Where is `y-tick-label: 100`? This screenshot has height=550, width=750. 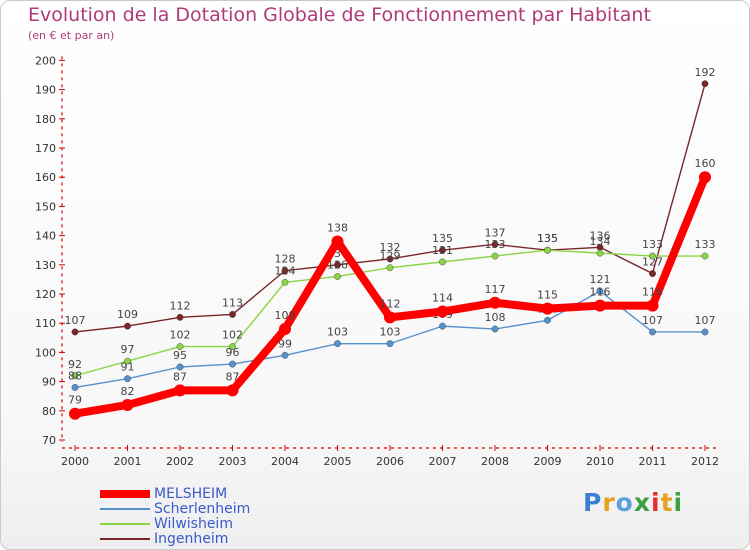 y-tick-label: 100 is located at coordinates (45, 352).